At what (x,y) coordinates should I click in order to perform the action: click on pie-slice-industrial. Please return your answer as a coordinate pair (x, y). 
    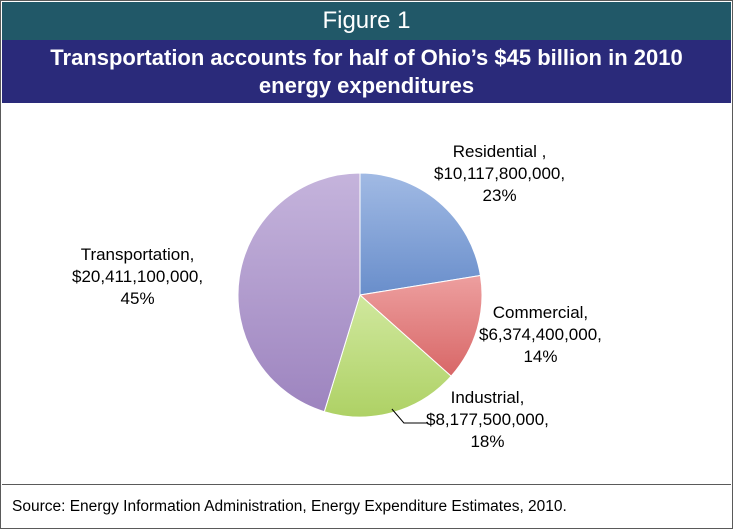
    Looking at the image, I should click on (387, 356).